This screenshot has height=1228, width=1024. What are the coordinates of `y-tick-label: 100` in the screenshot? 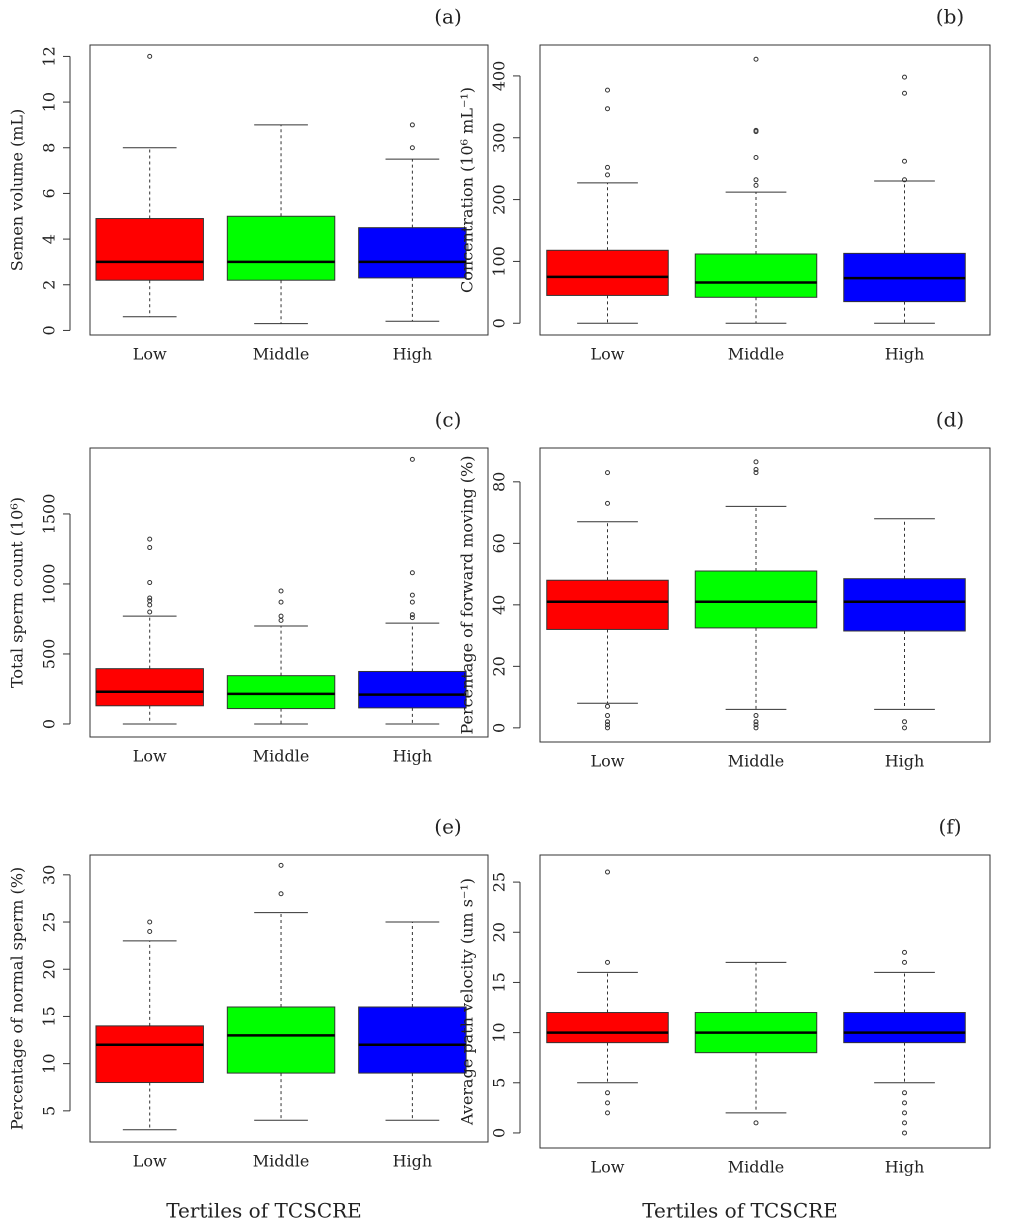 It's located at (499, 261).